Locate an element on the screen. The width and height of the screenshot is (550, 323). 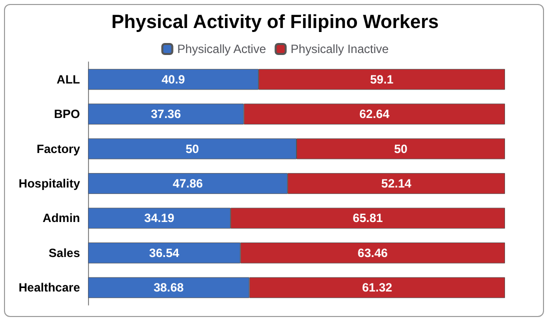
y-tick-label: Hospitality is located at coordinates (49, 183).